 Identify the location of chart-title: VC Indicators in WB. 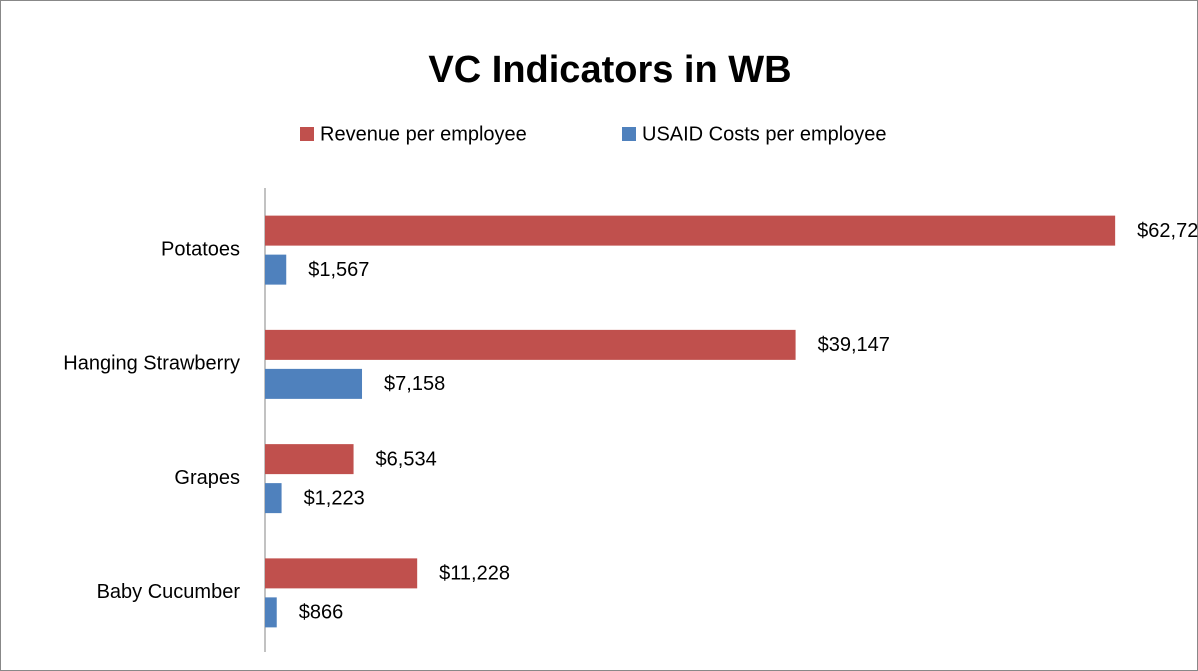
(609, 70).